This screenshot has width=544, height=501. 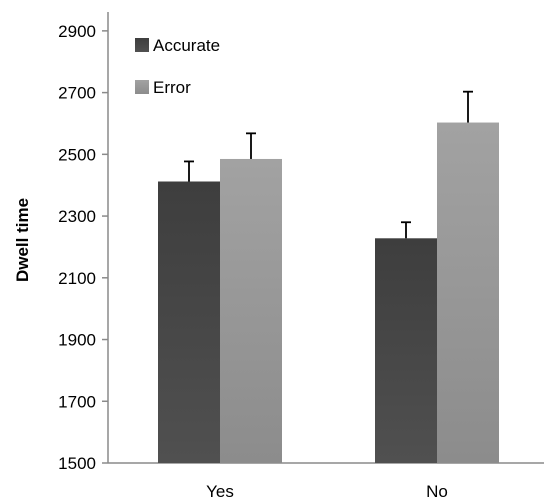 What do you see at coordinates (77, 340) in the screenshot?
I see `y-tick-label: 1900` at bounding box center [77, 340].